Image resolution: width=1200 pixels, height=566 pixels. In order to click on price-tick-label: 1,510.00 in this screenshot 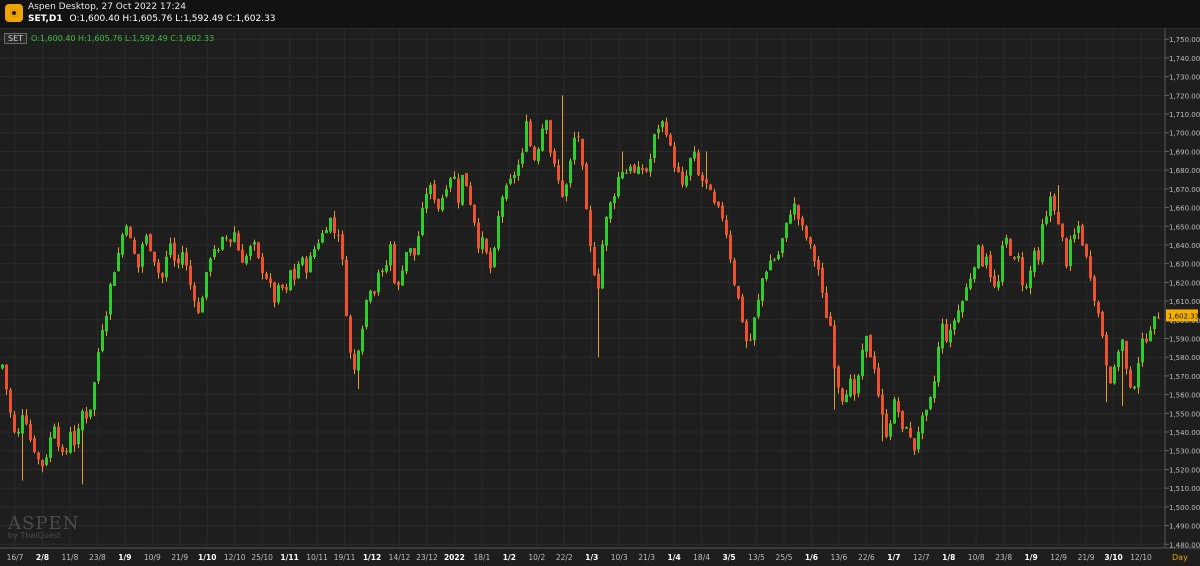, I will do `click(1184, 489)`.